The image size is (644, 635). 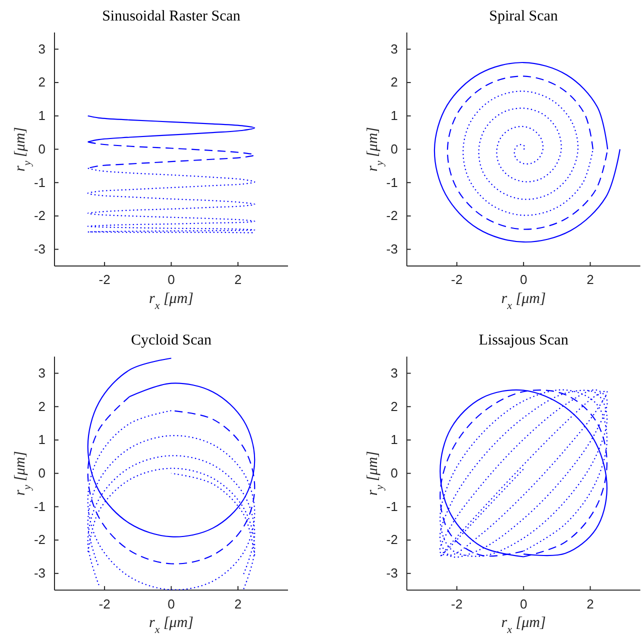 What do you see at coordinates (171, 16) in the screenshot?
I see `chart-title: Sinusoidal Raster Scan` at bounding box center [171, 16].